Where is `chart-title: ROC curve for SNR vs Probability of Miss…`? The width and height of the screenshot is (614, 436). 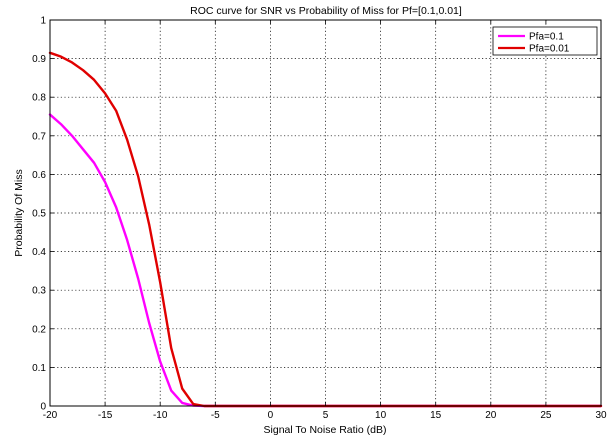 chart-title: ROC curve for SNR vs Probability of Miss… is located at coordinates (326, 11).